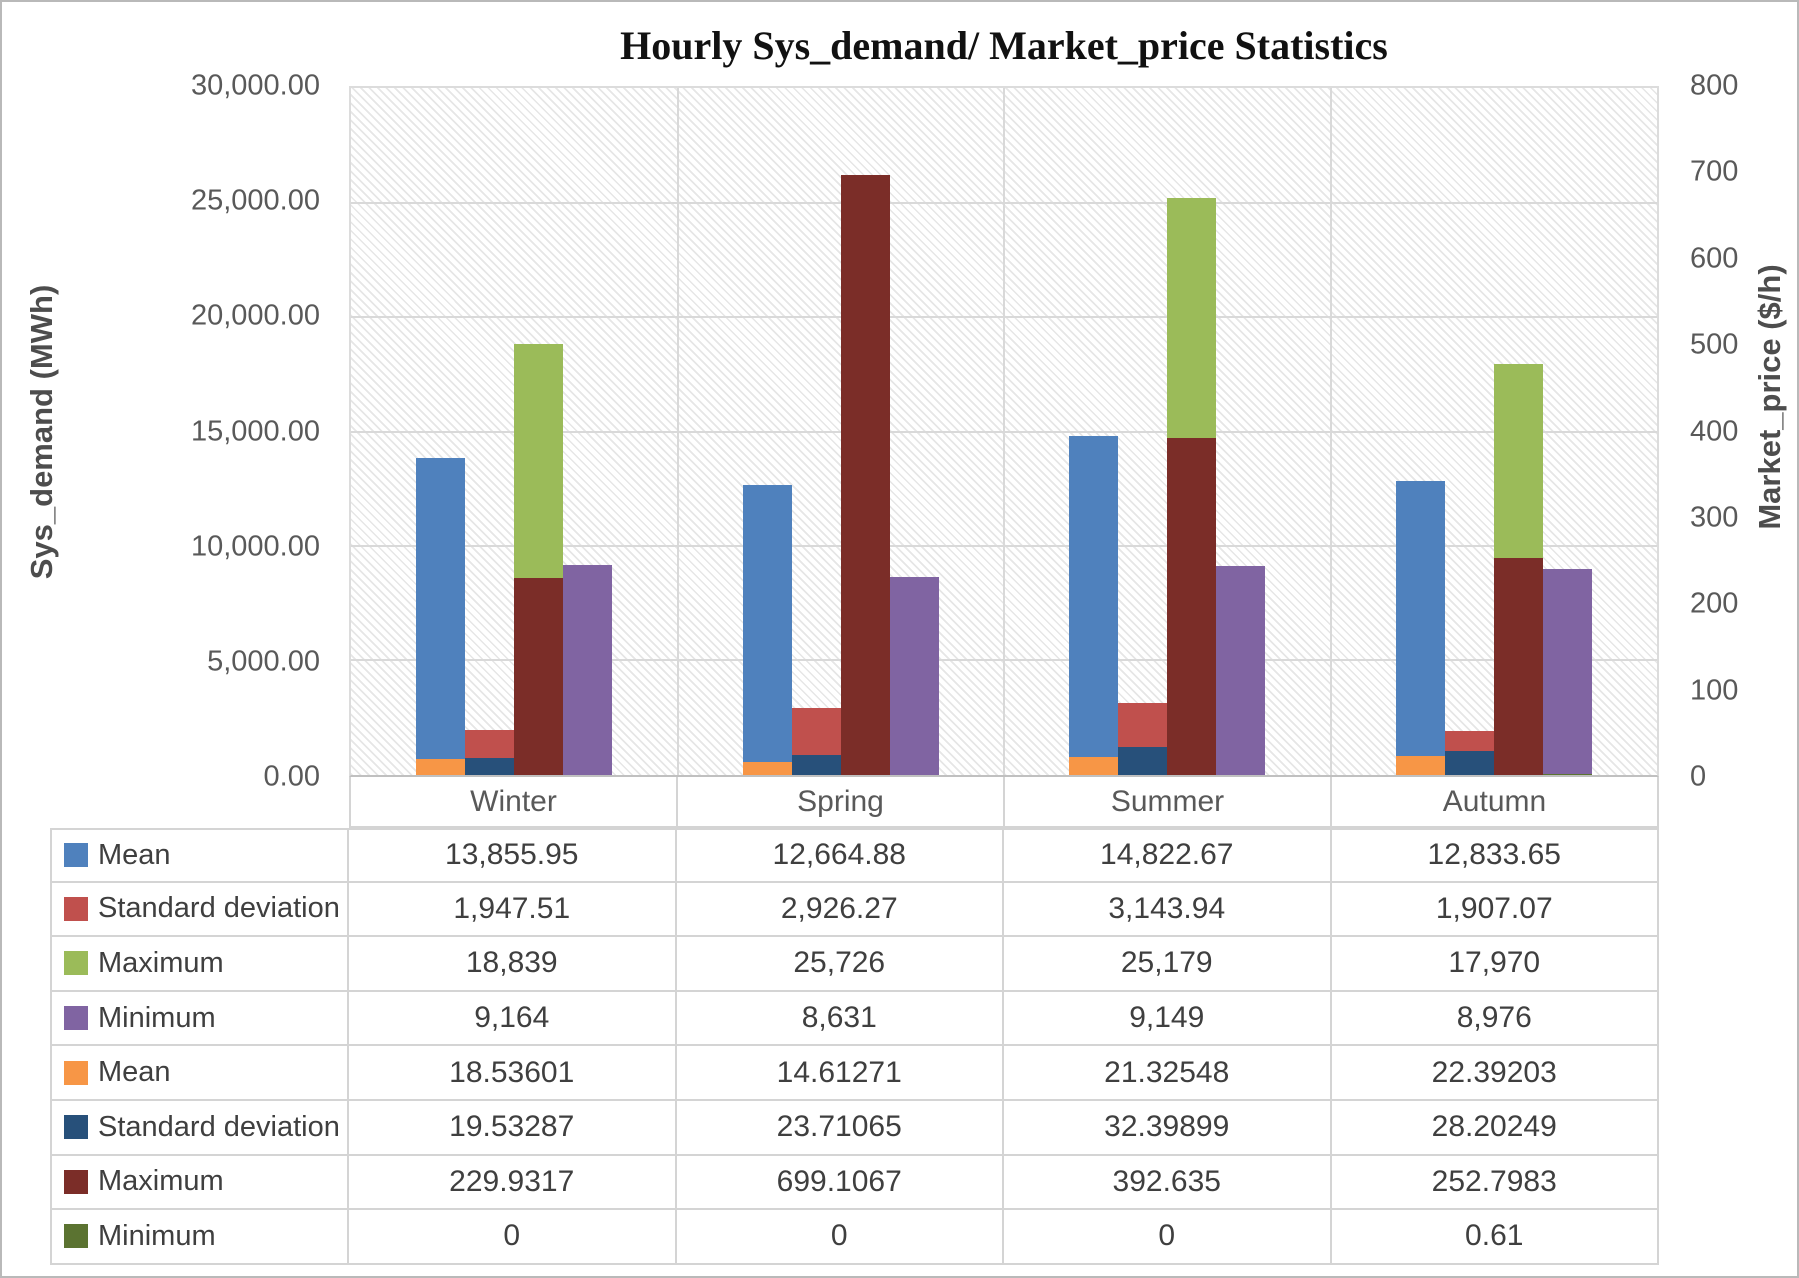 The width and height of the screenshot is (1799, 1278). I want to click on category-header-row: Winter Spring Summer Autumn, so click(1004, 802).